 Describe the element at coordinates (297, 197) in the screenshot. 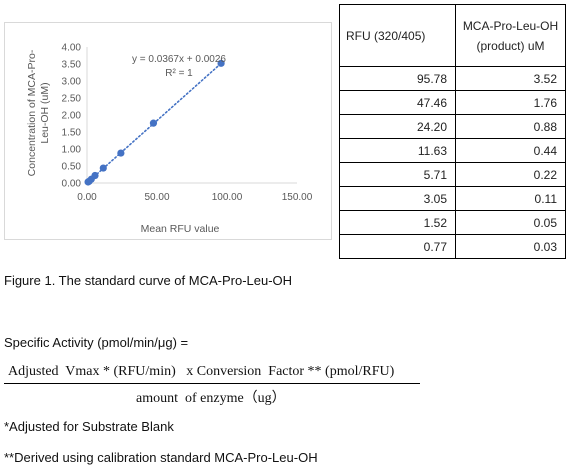

I see `x-tick-label: 150.00` at that location.